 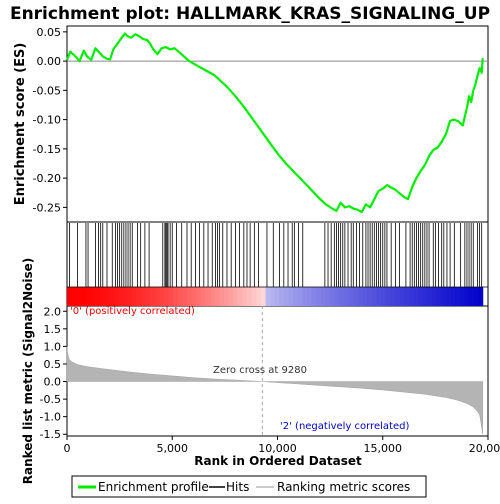 What do you see at coordinates (260, 370) in the screenshot?
I see `zero-cross-label: Zero cross at 9280` at bounding box center [260, 370].